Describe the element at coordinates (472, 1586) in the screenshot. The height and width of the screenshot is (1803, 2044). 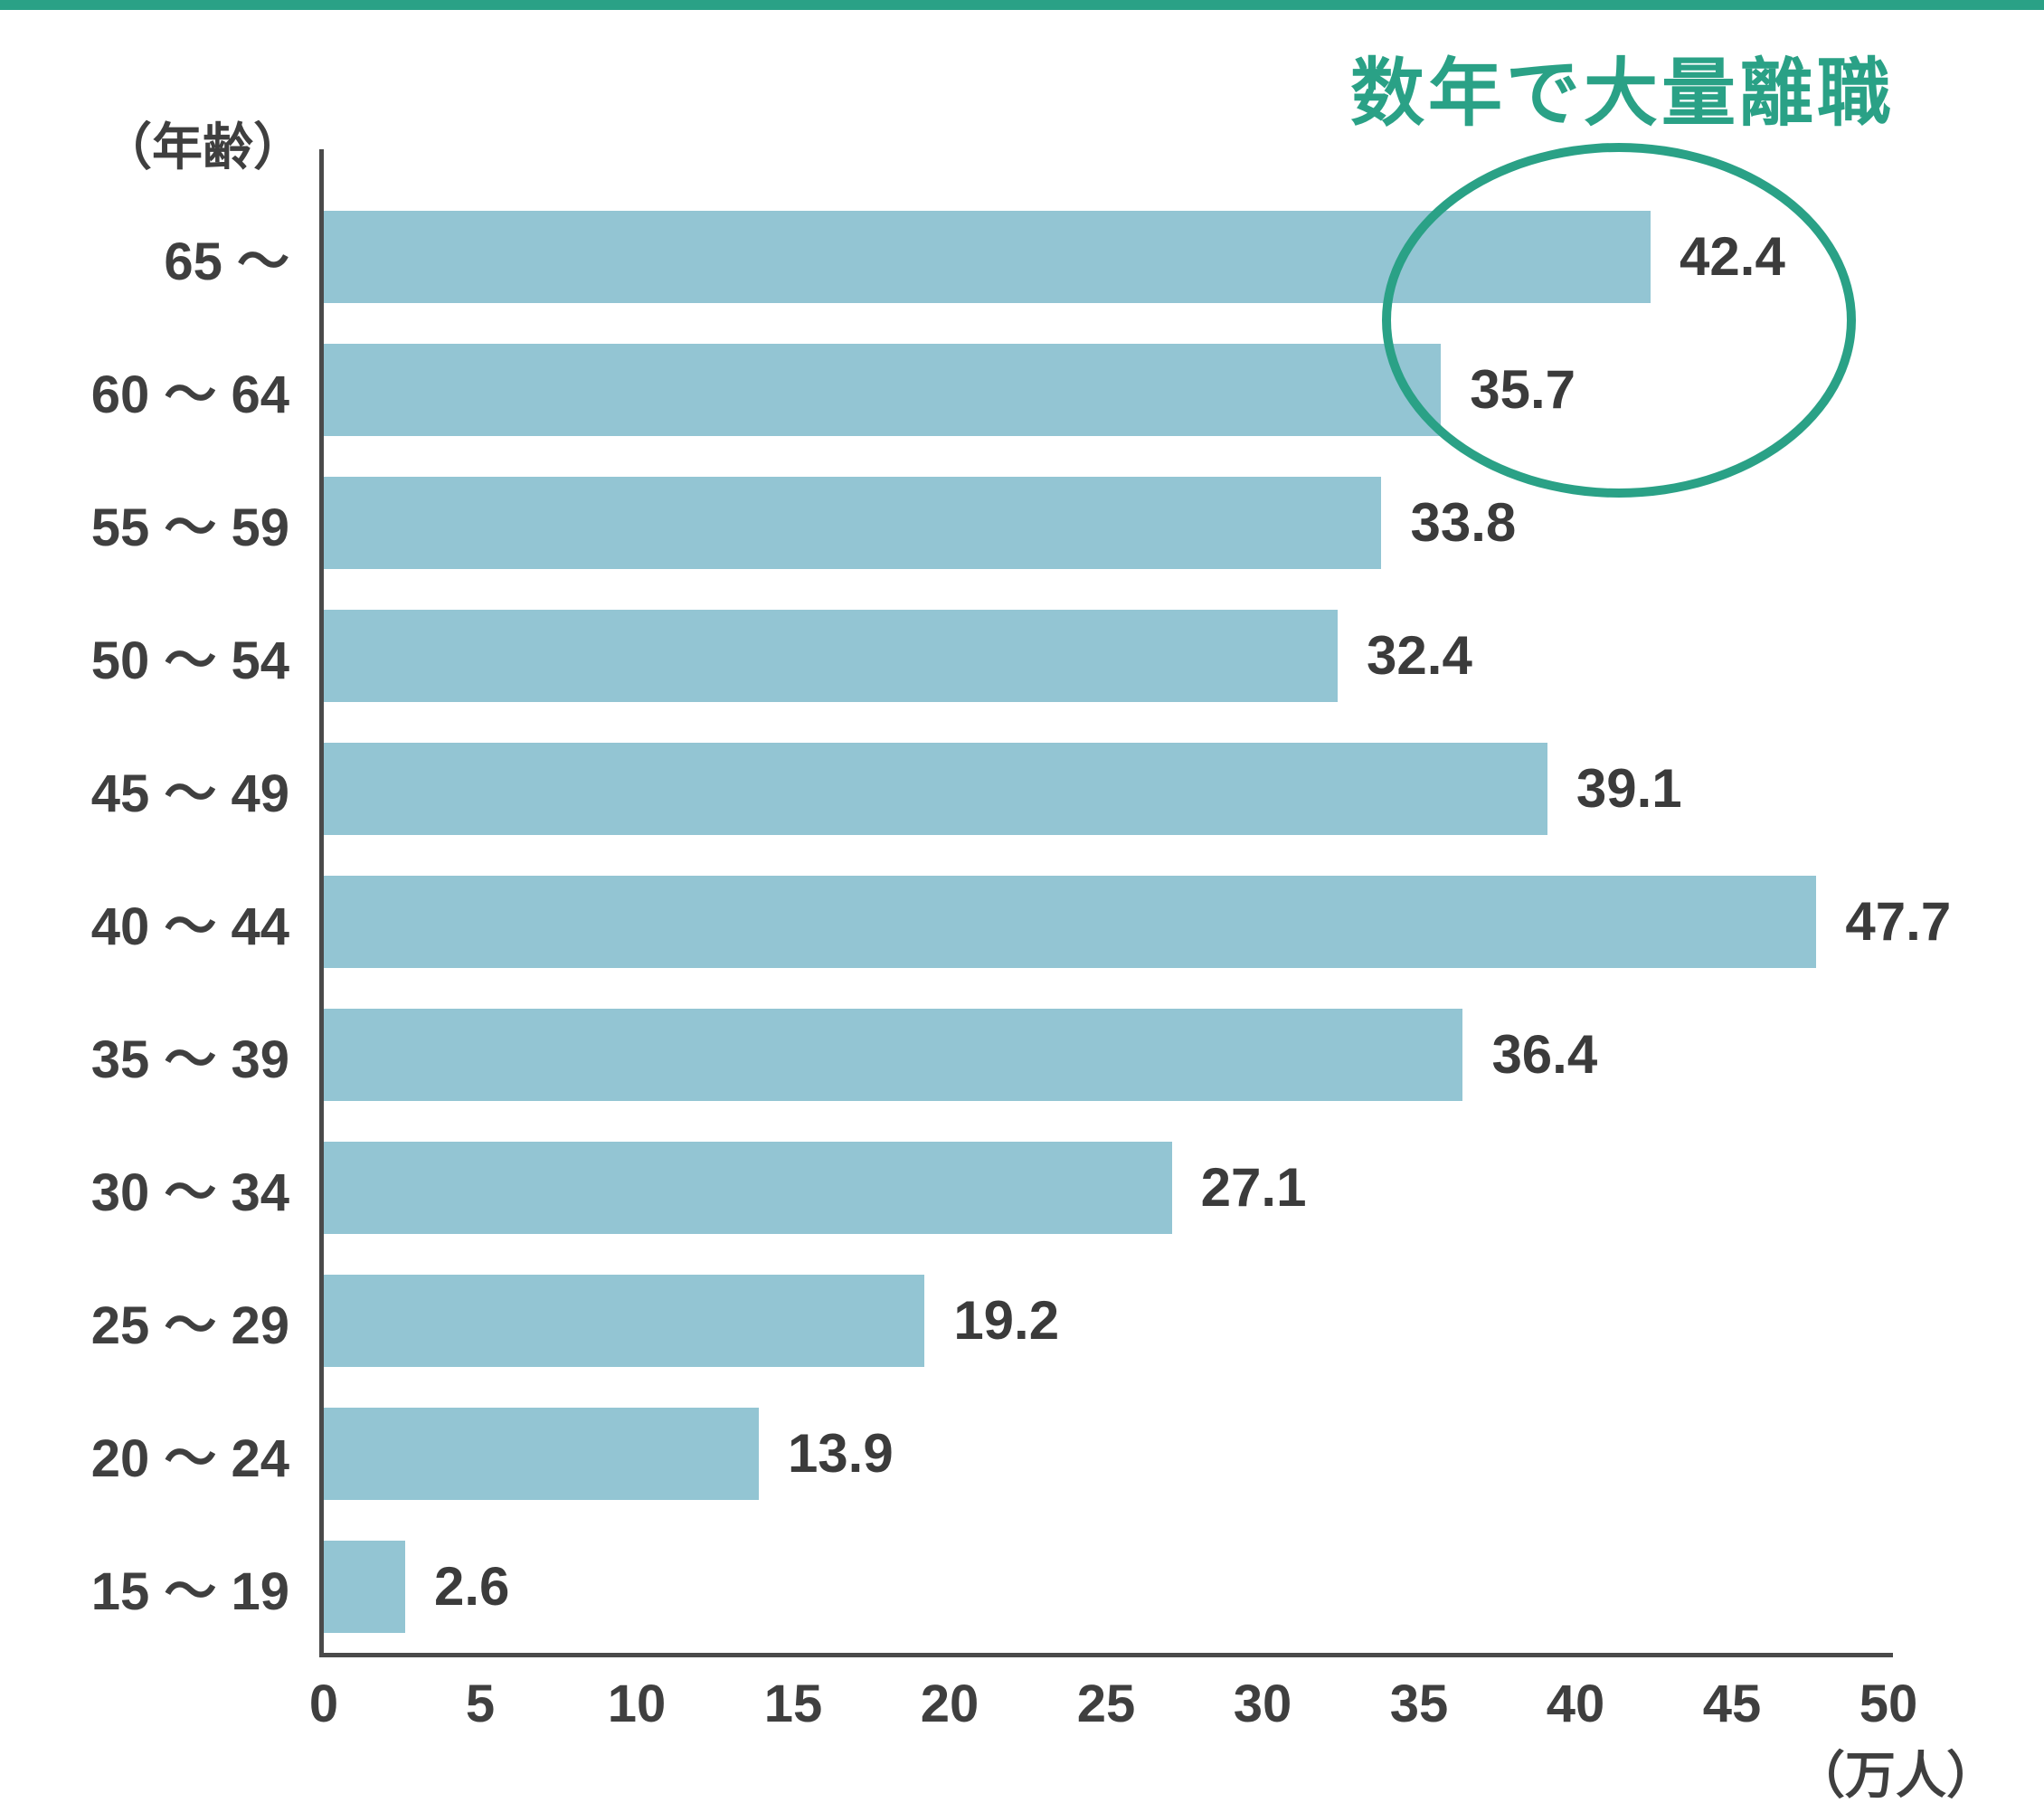
I see `bar-value-label: 2.6` at that location.